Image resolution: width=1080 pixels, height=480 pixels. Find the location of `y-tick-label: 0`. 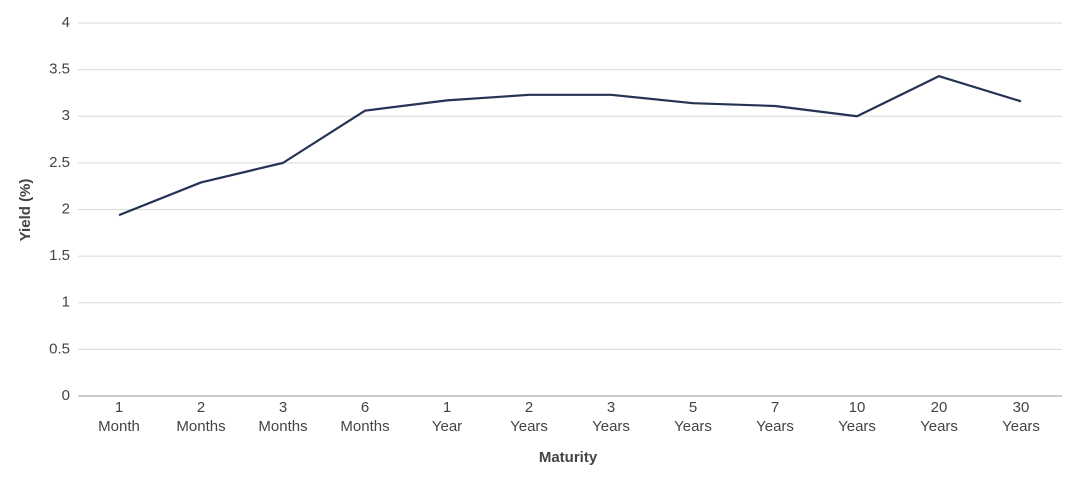

y-tick-label: 0 is located at coordinates (66, 395).